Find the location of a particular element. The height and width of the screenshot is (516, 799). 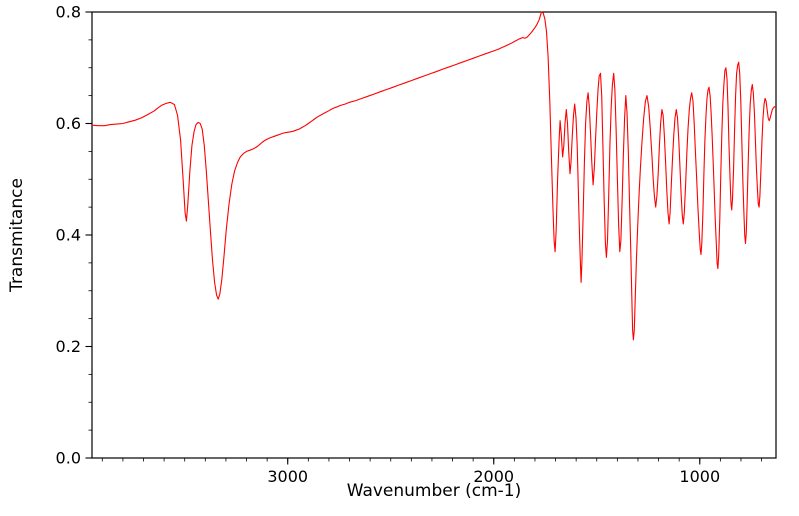

x-tick-label: 2000 is located at coordinates (493, 476).